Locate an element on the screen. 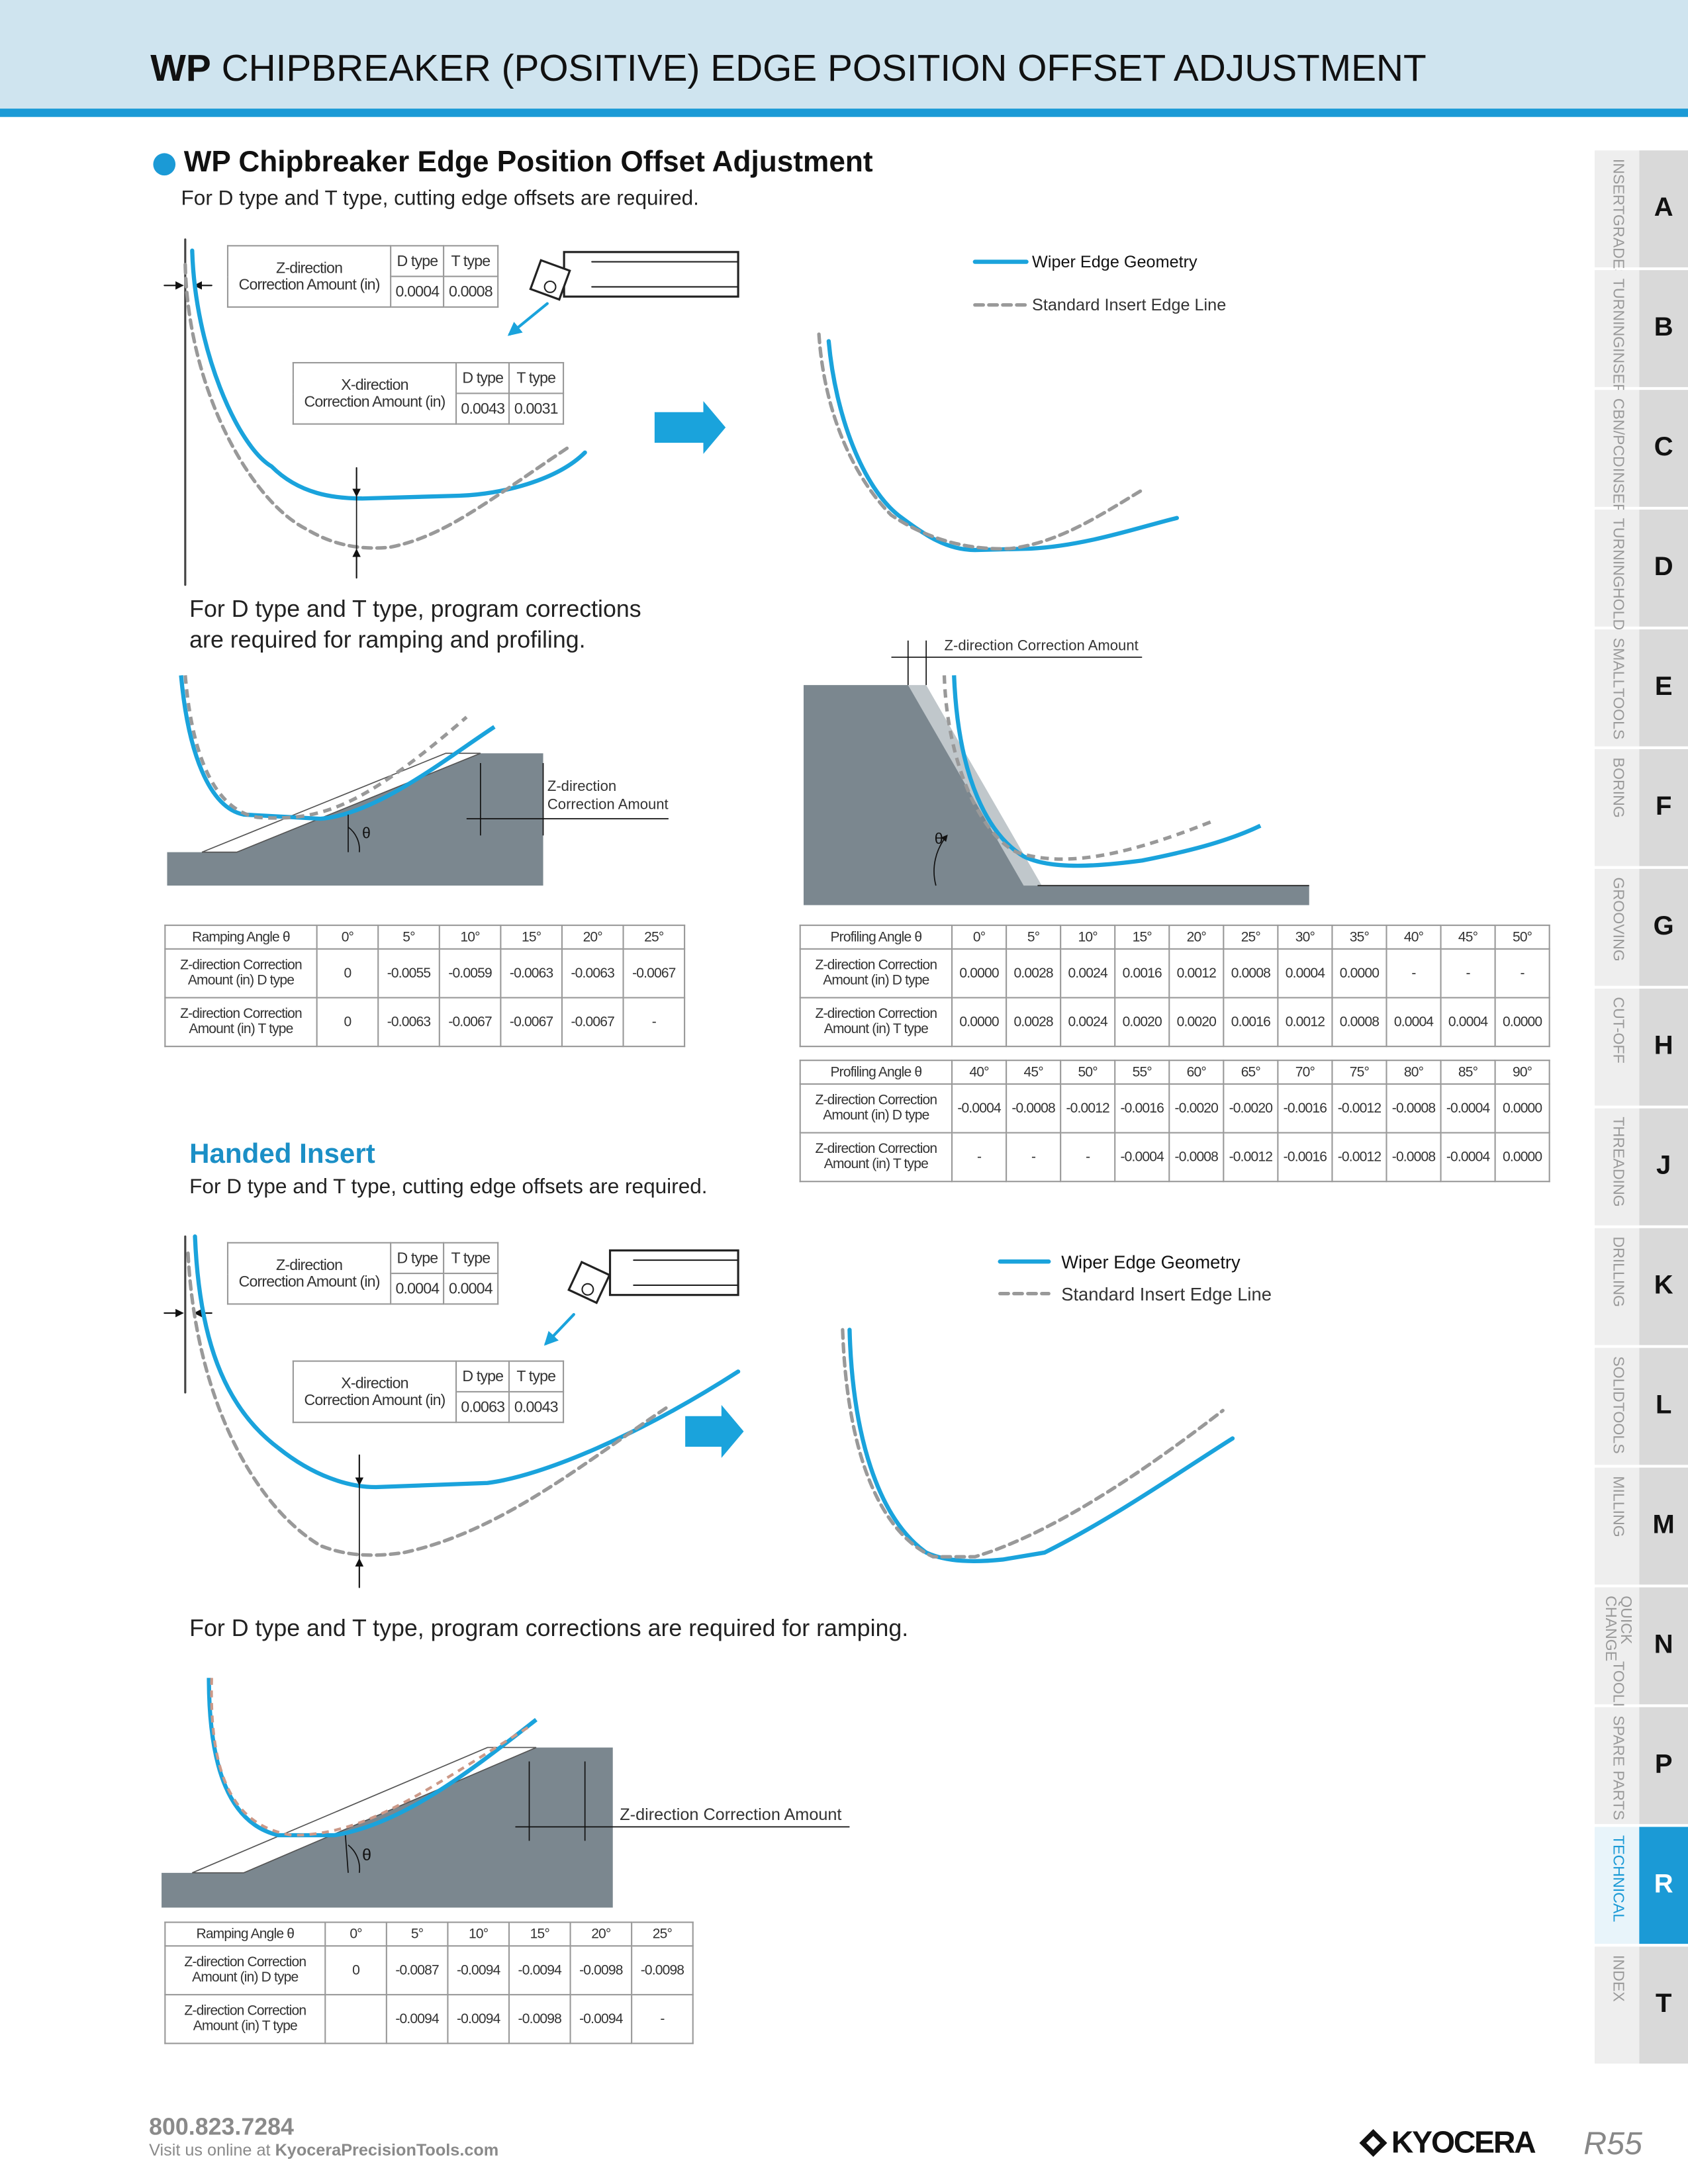 The height and width of the screenshot is (2184, 1688). tab-letter: F is located at coordinates (1663, 808).